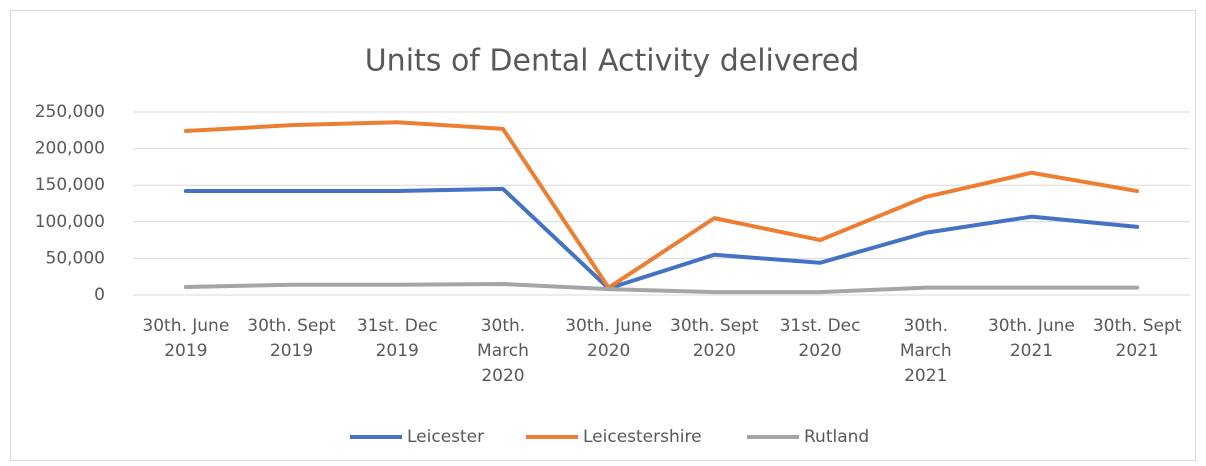 The image size is (1206, 466). Describe the element at coordinates (642, 437) in the screenshot. I see `legend-label: Leicestershire` at that location.